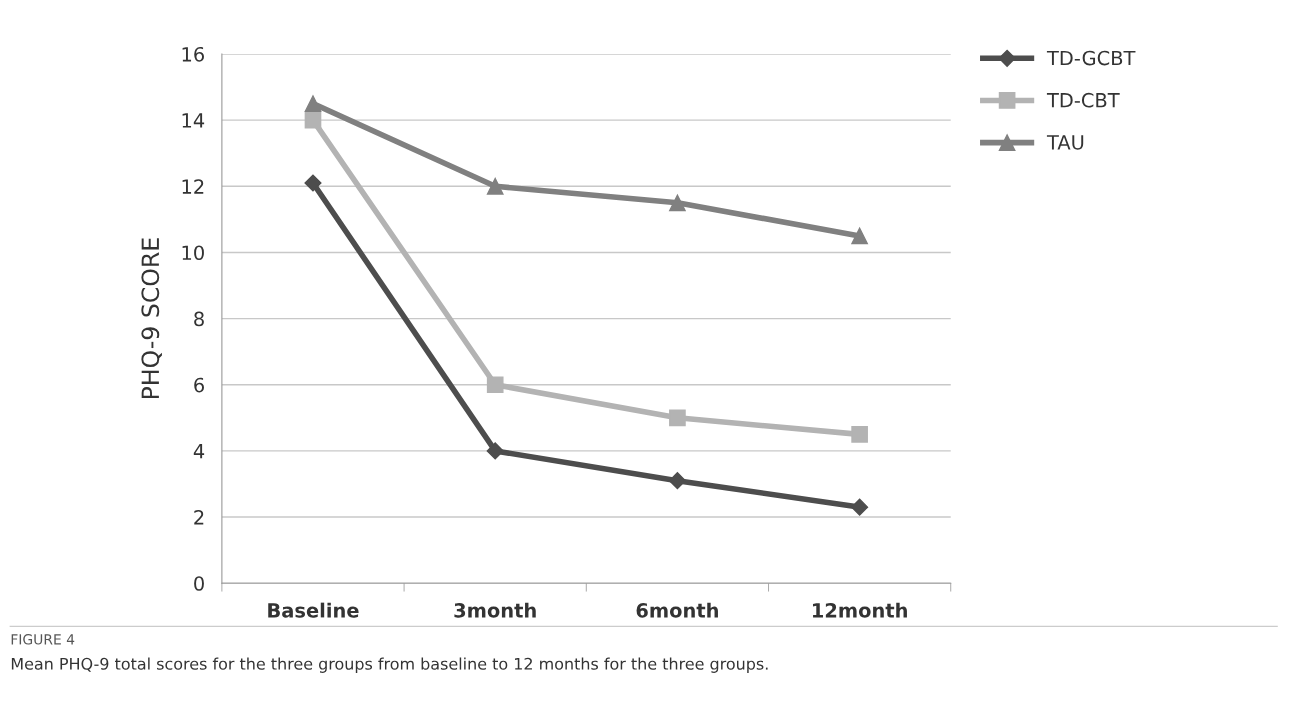 This screenshot has height=720, width=1290. What do you see at coordinates (199, 319) in the screenshot?
I see `y-tick-label: 8` at bounding box center [199, 319].